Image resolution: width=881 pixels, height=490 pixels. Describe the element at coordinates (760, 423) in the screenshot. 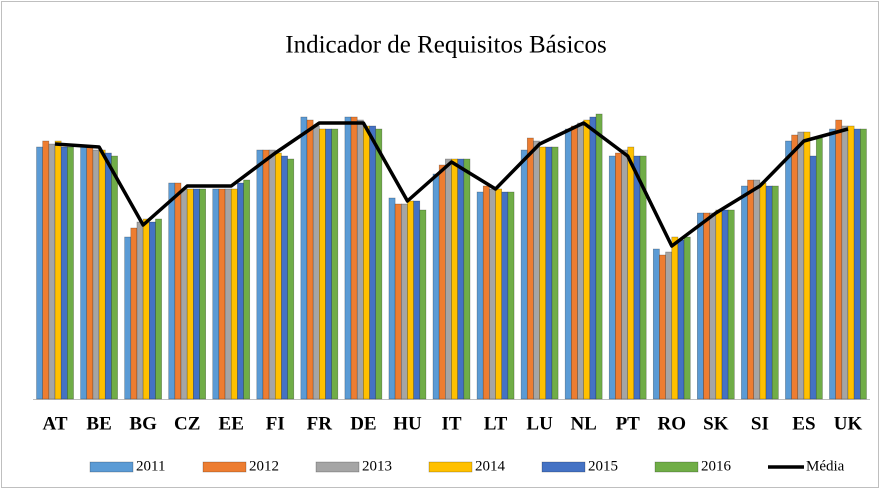

I see `x-tick-label: SI` at that location.